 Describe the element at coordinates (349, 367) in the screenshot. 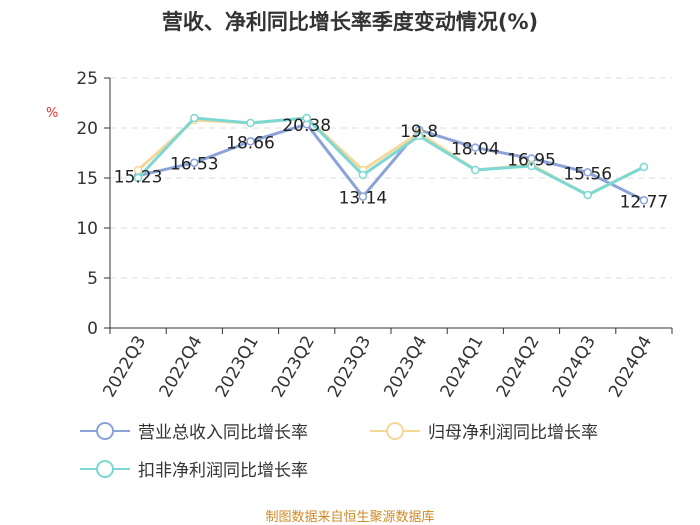

I see `x-tick-label: 2023Q3` at that location.